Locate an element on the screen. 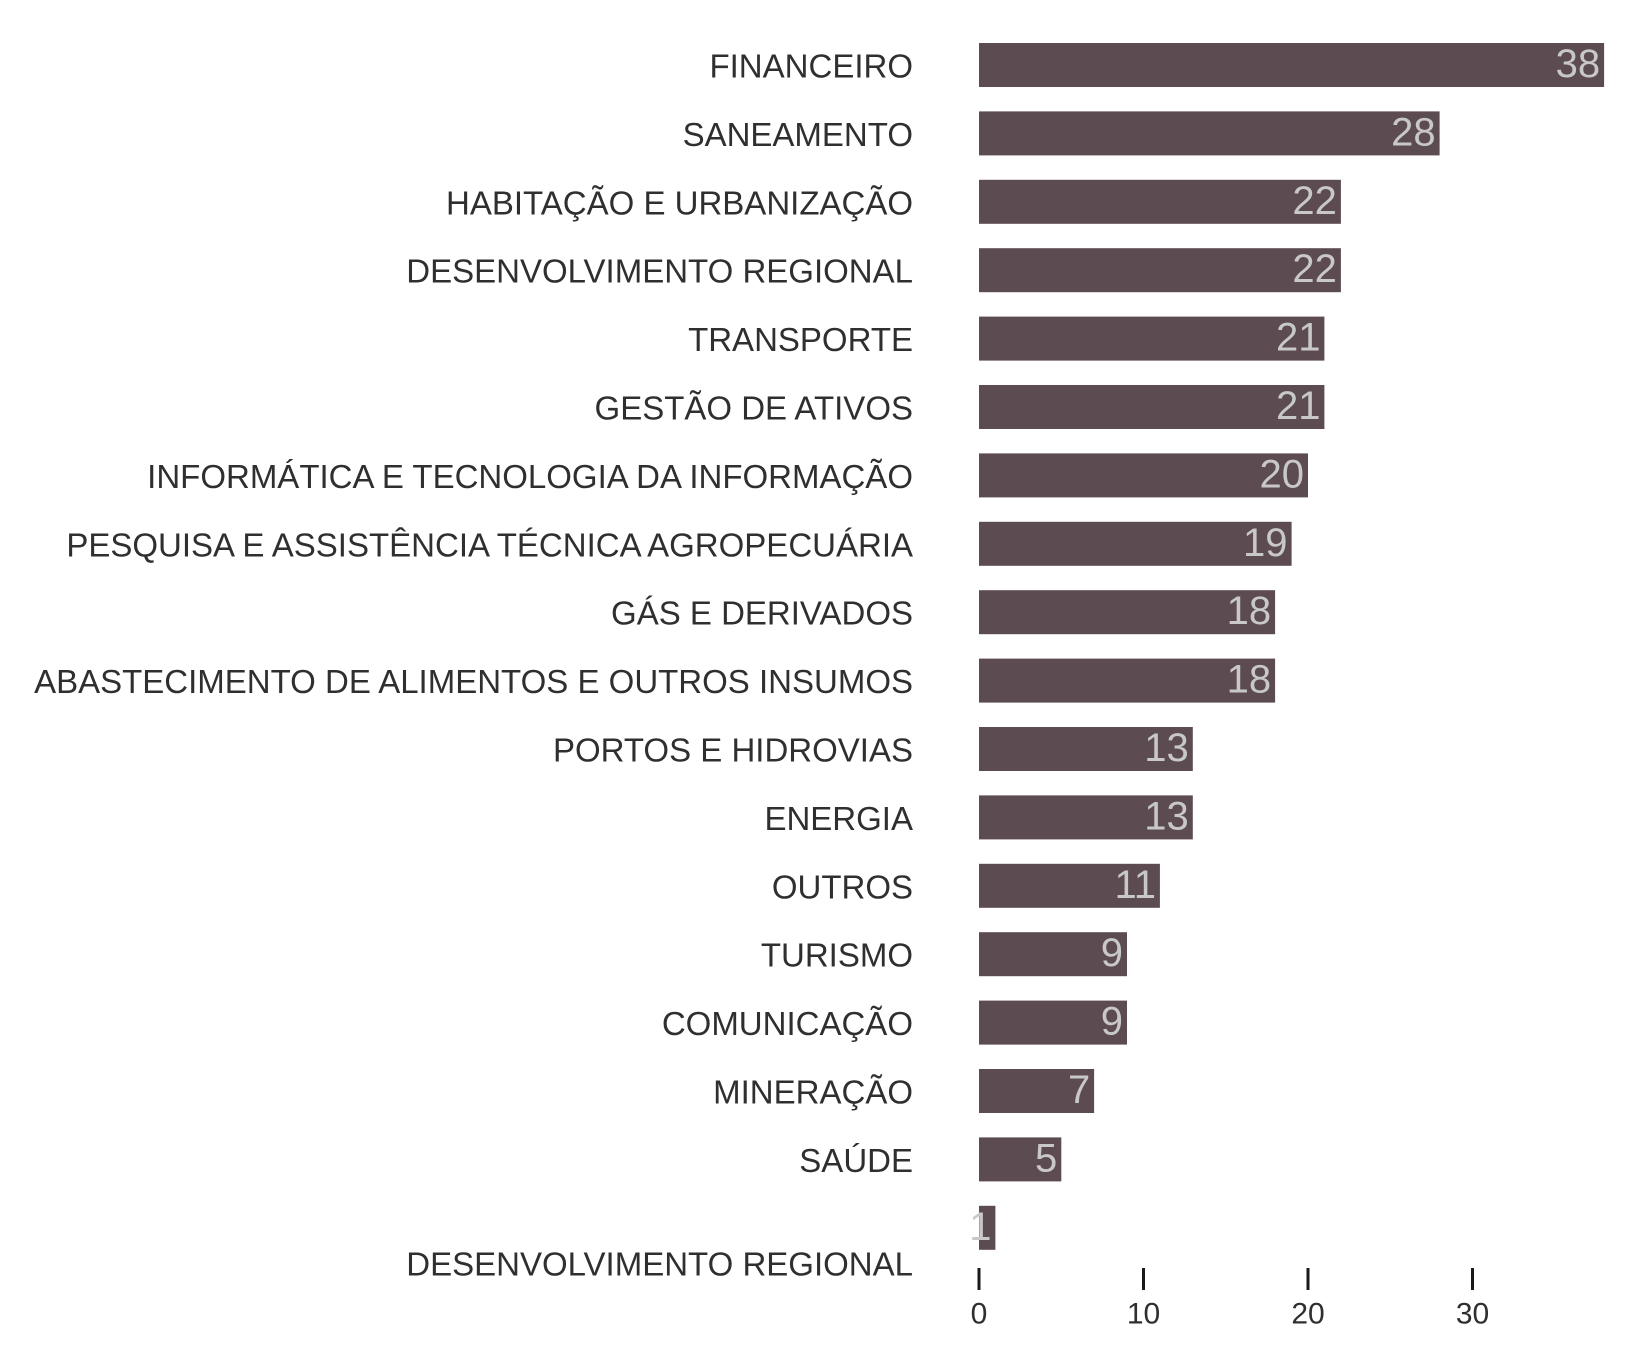 The height and width of the screenshot is (1350, 1650). value-label: 5 is located at coordinates (1046, 1158).